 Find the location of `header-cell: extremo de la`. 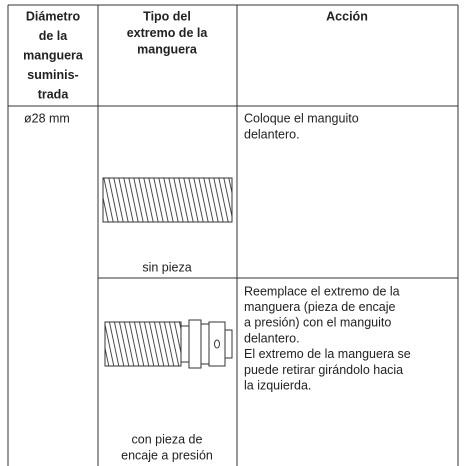

header-cell: extremo de la is located at coordinates (168, 33).